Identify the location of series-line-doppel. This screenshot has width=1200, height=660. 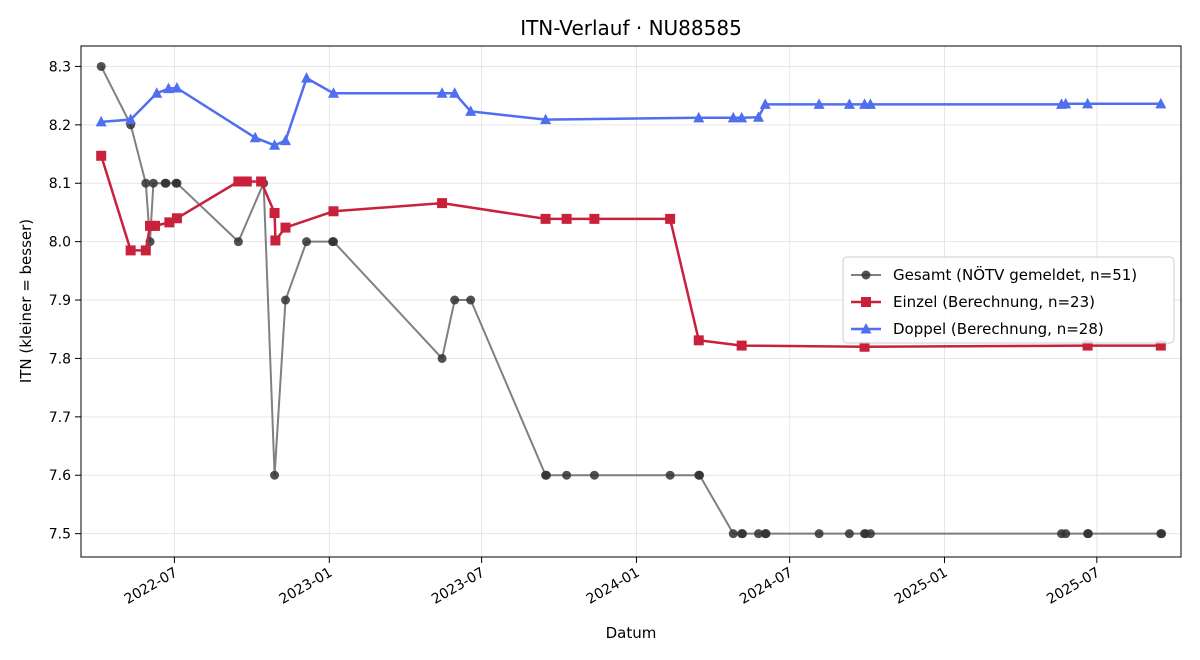
(631, 111).